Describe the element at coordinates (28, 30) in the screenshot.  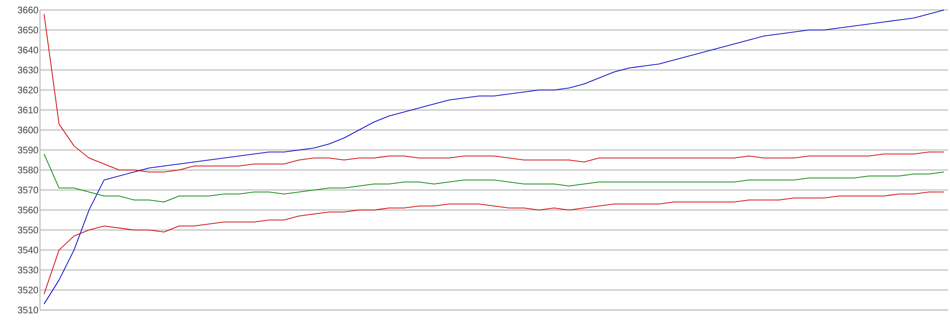
I see `y-tick-label: 3650` at that location.